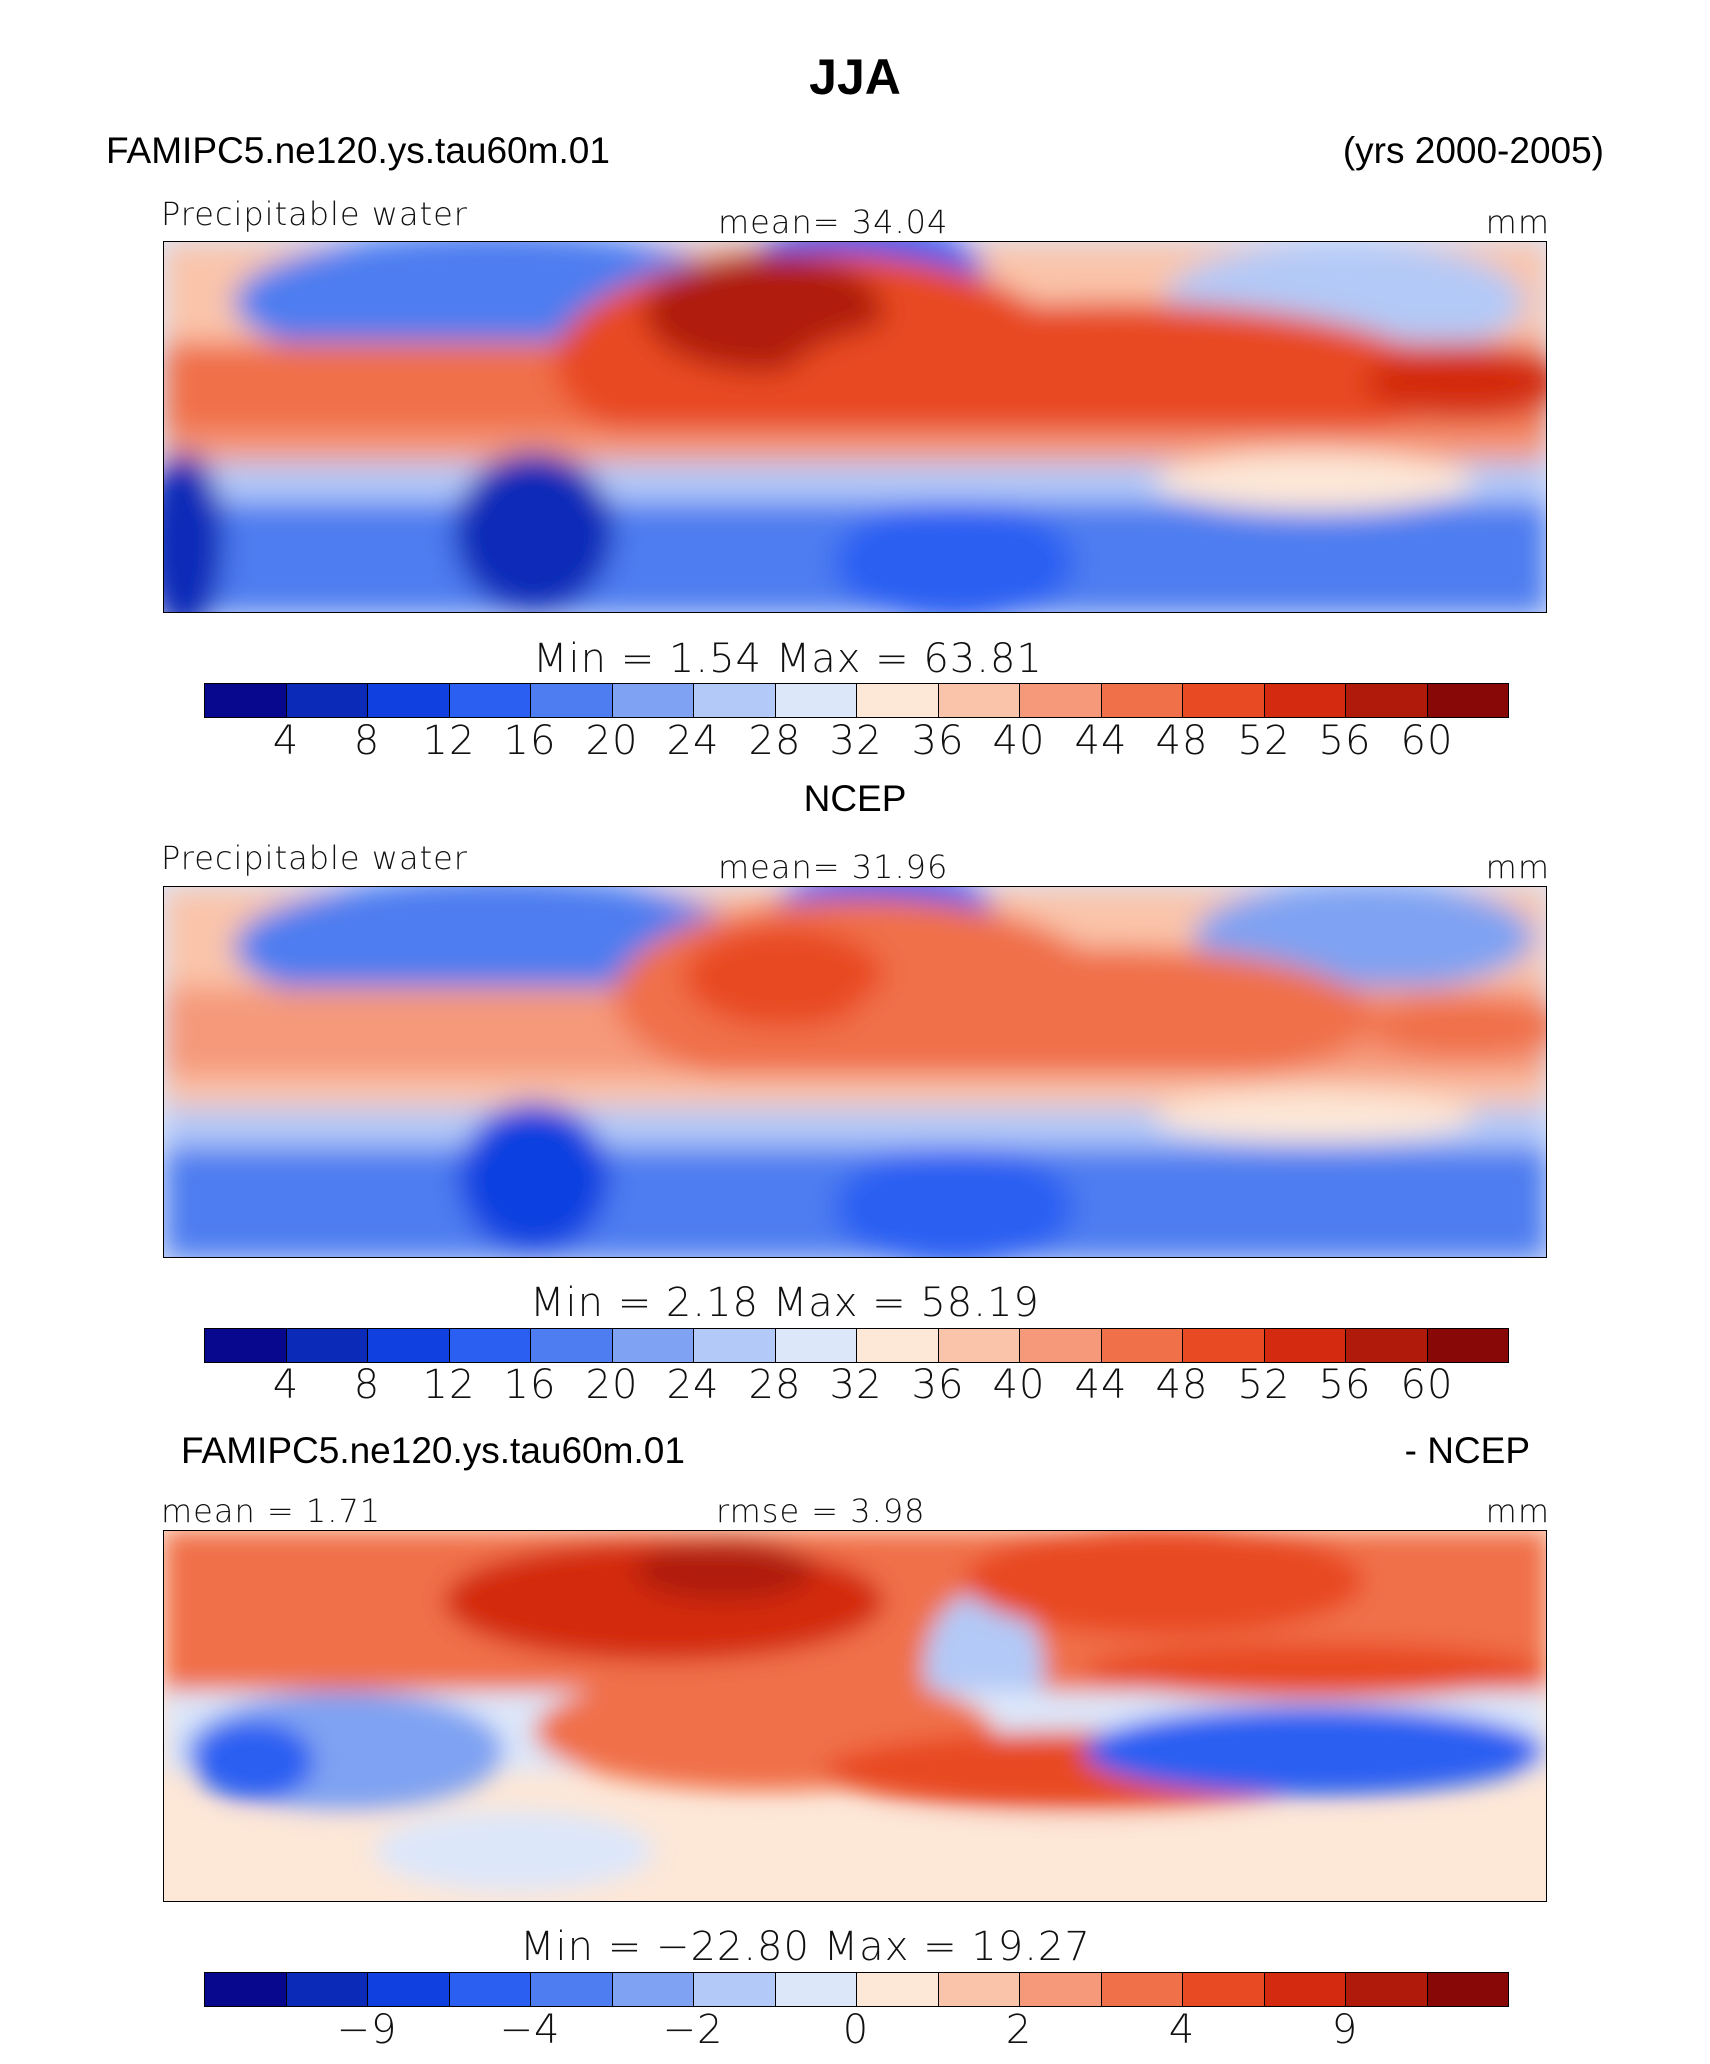 Image resolution: width=1710 pixels, height=2064 pixels. Describe the element at coordinates (314, 858) in the screenshot. I see `middle-variable-label: Precipitable water` at that location.